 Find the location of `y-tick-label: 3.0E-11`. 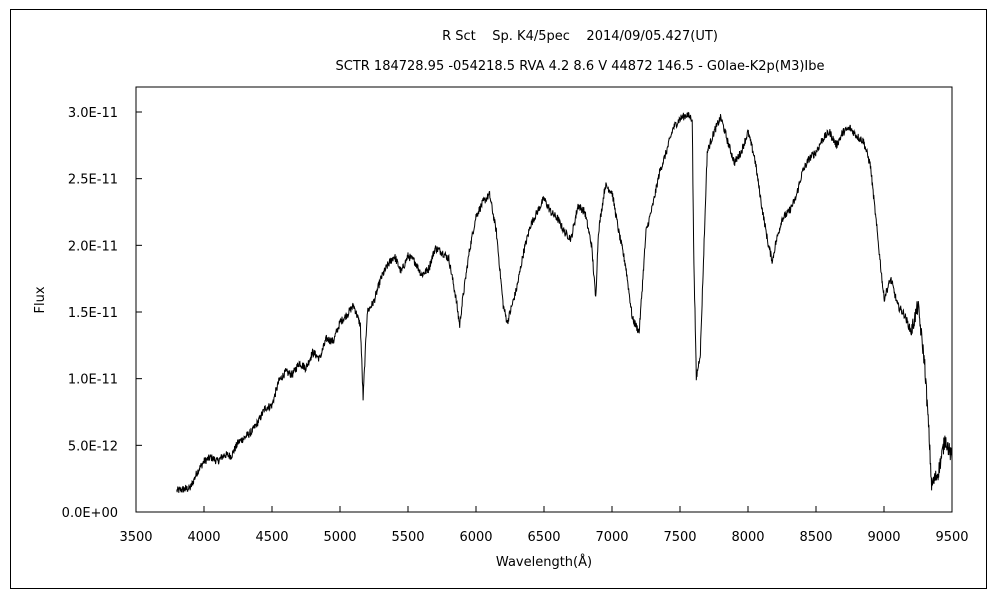

y-tick-label: 3.0E-11 is located at coordinates (93, 113).